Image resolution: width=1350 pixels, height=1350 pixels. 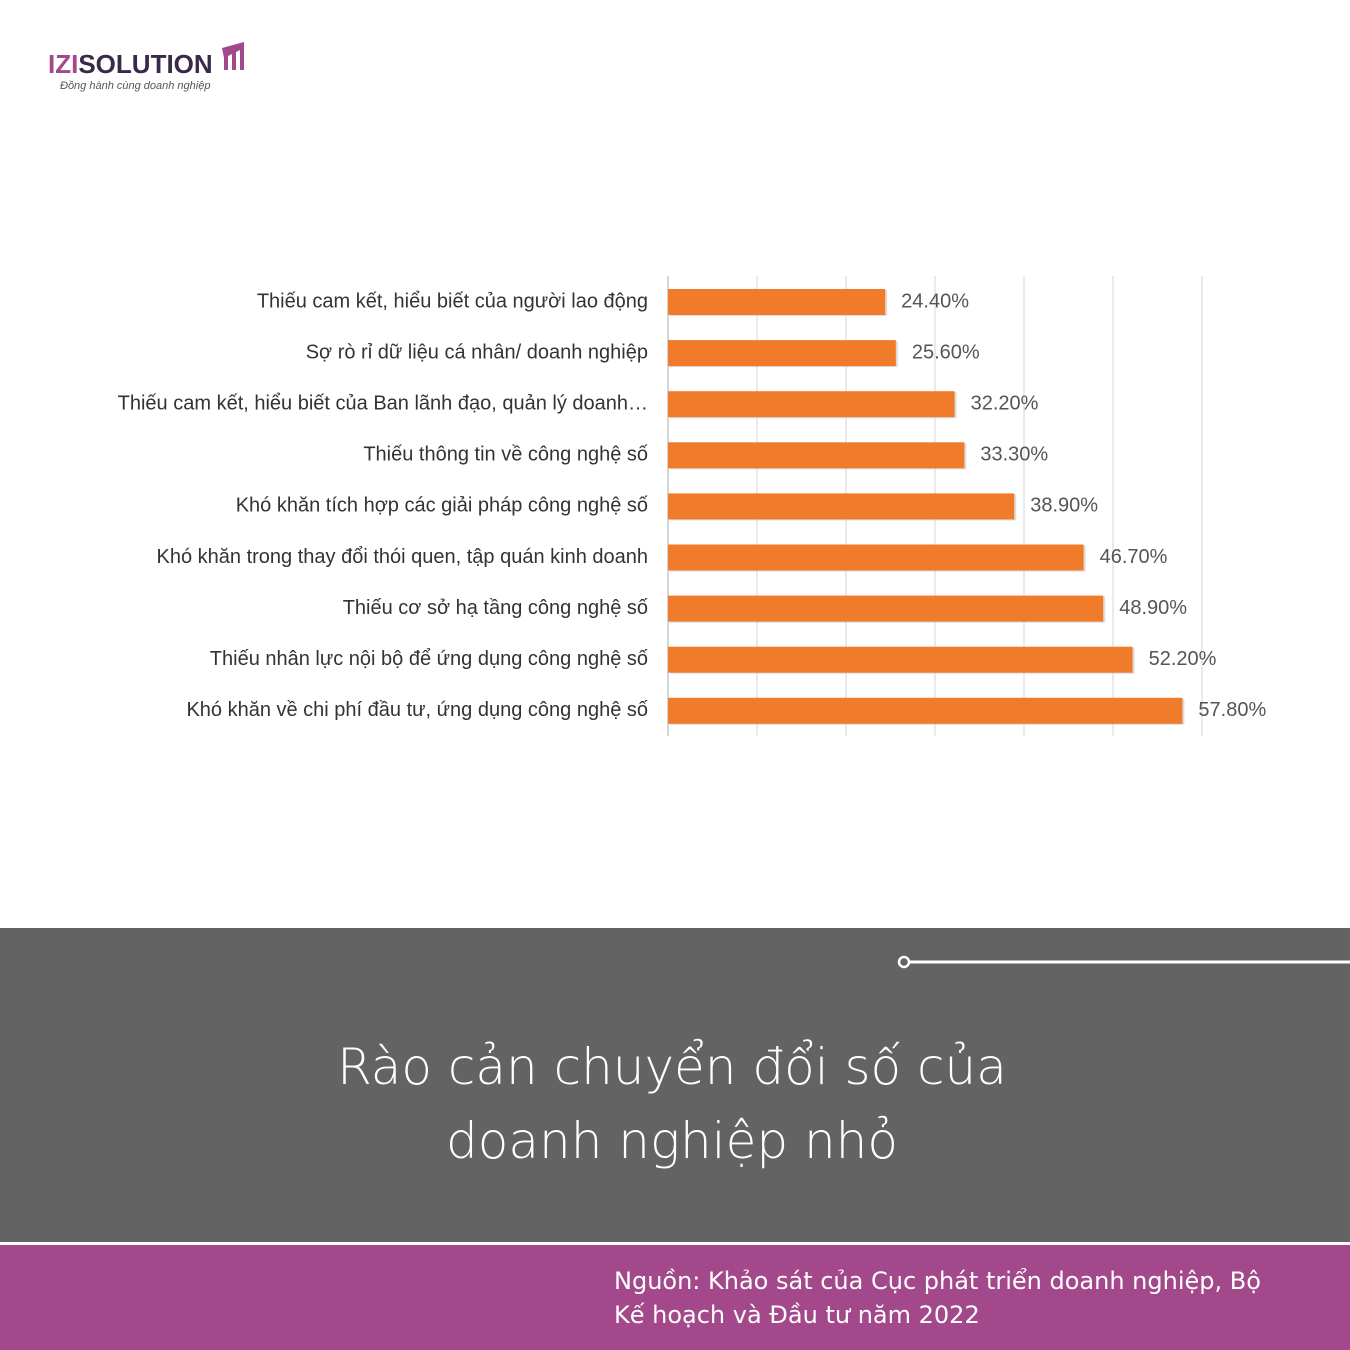 I want to click on logo-b: SOLUTION, so click(x=145, y=64).